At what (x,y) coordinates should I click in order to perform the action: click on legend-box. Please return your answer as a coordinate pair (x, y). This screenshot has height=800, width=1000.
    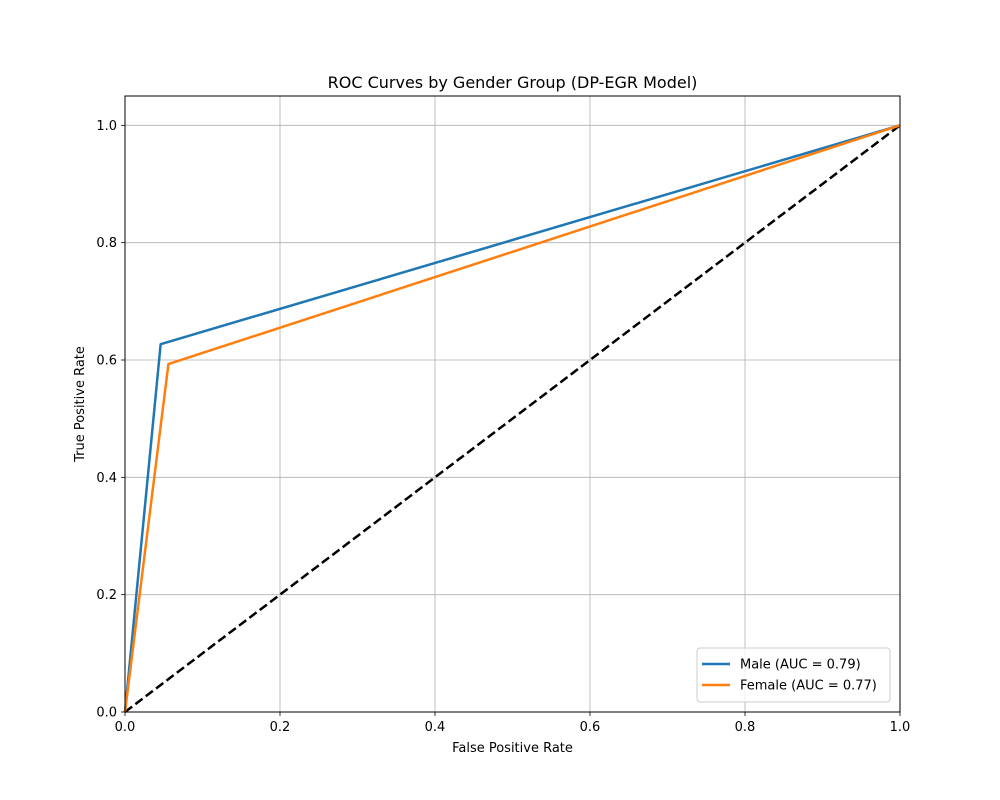
    Looking at the image, I should click on (793, 675).